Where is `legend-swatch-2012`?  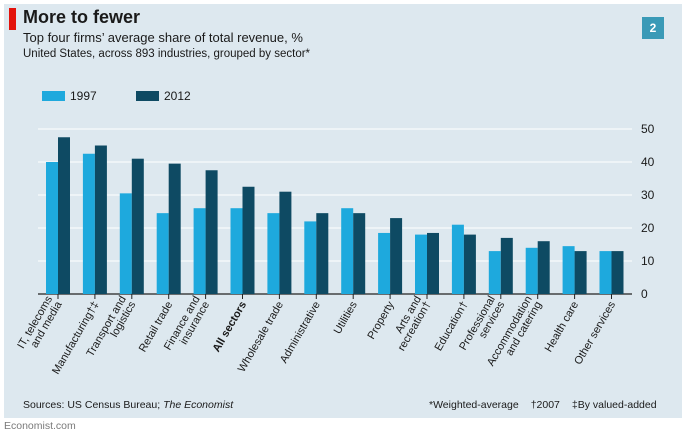 legend-swatch-2012 is located at coordinates (147, 96).